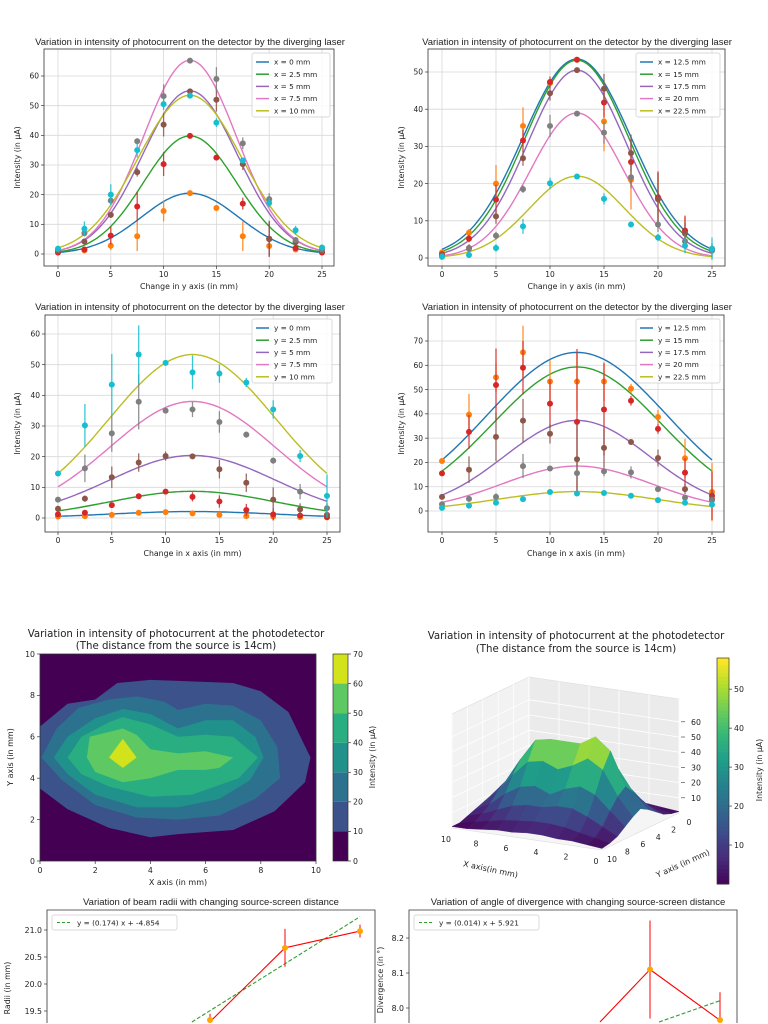  What do you see at coordinates (696, 767) in the screenshot?
I see `z-tick-label: 30` at bounding box center [696, 767].